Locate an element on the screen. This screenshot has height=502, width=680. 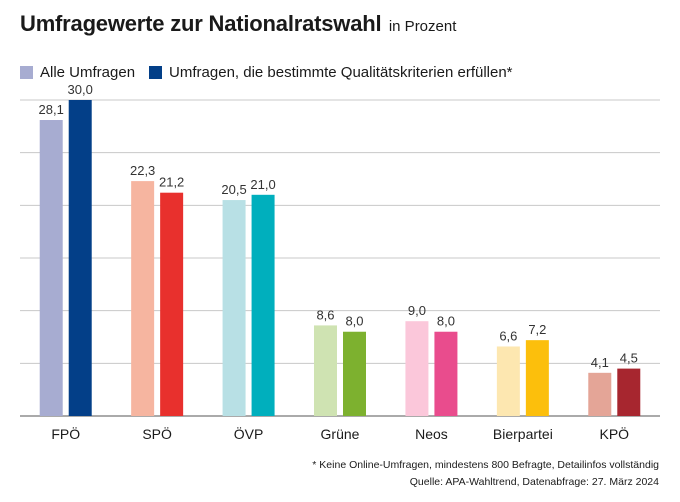
category-label: FPÖ is located at coordinates (65, 433).